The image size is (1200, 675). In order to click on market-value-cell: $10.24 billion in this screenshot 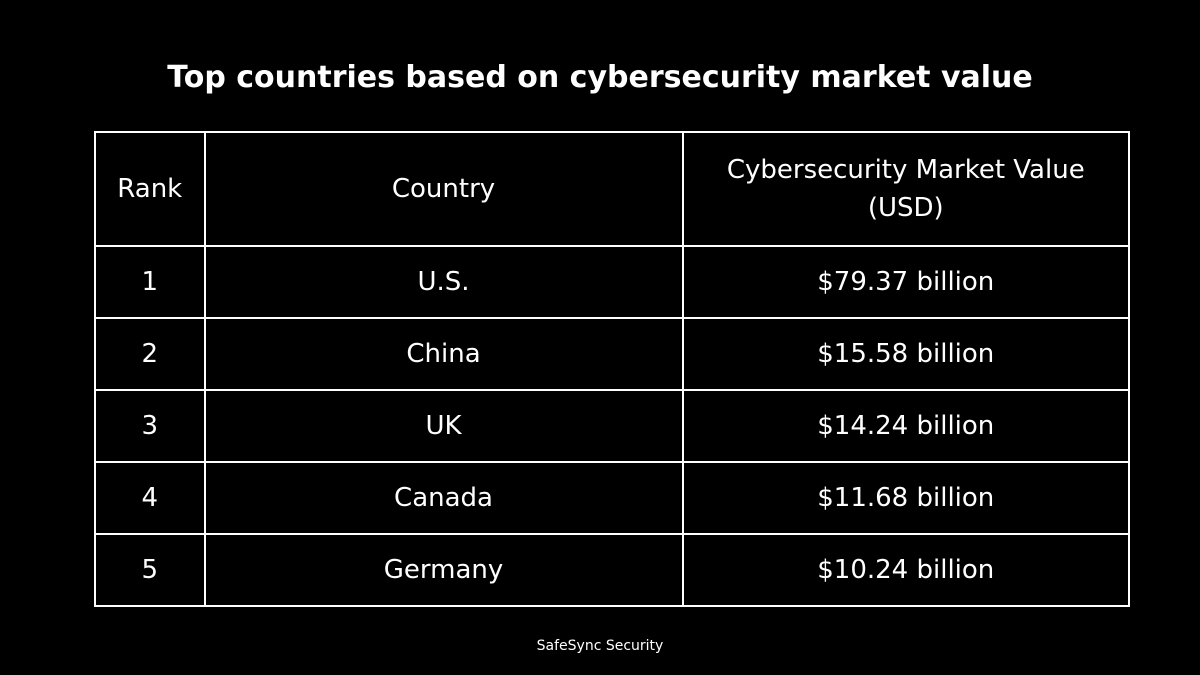, I will do `click(906, 570)`.